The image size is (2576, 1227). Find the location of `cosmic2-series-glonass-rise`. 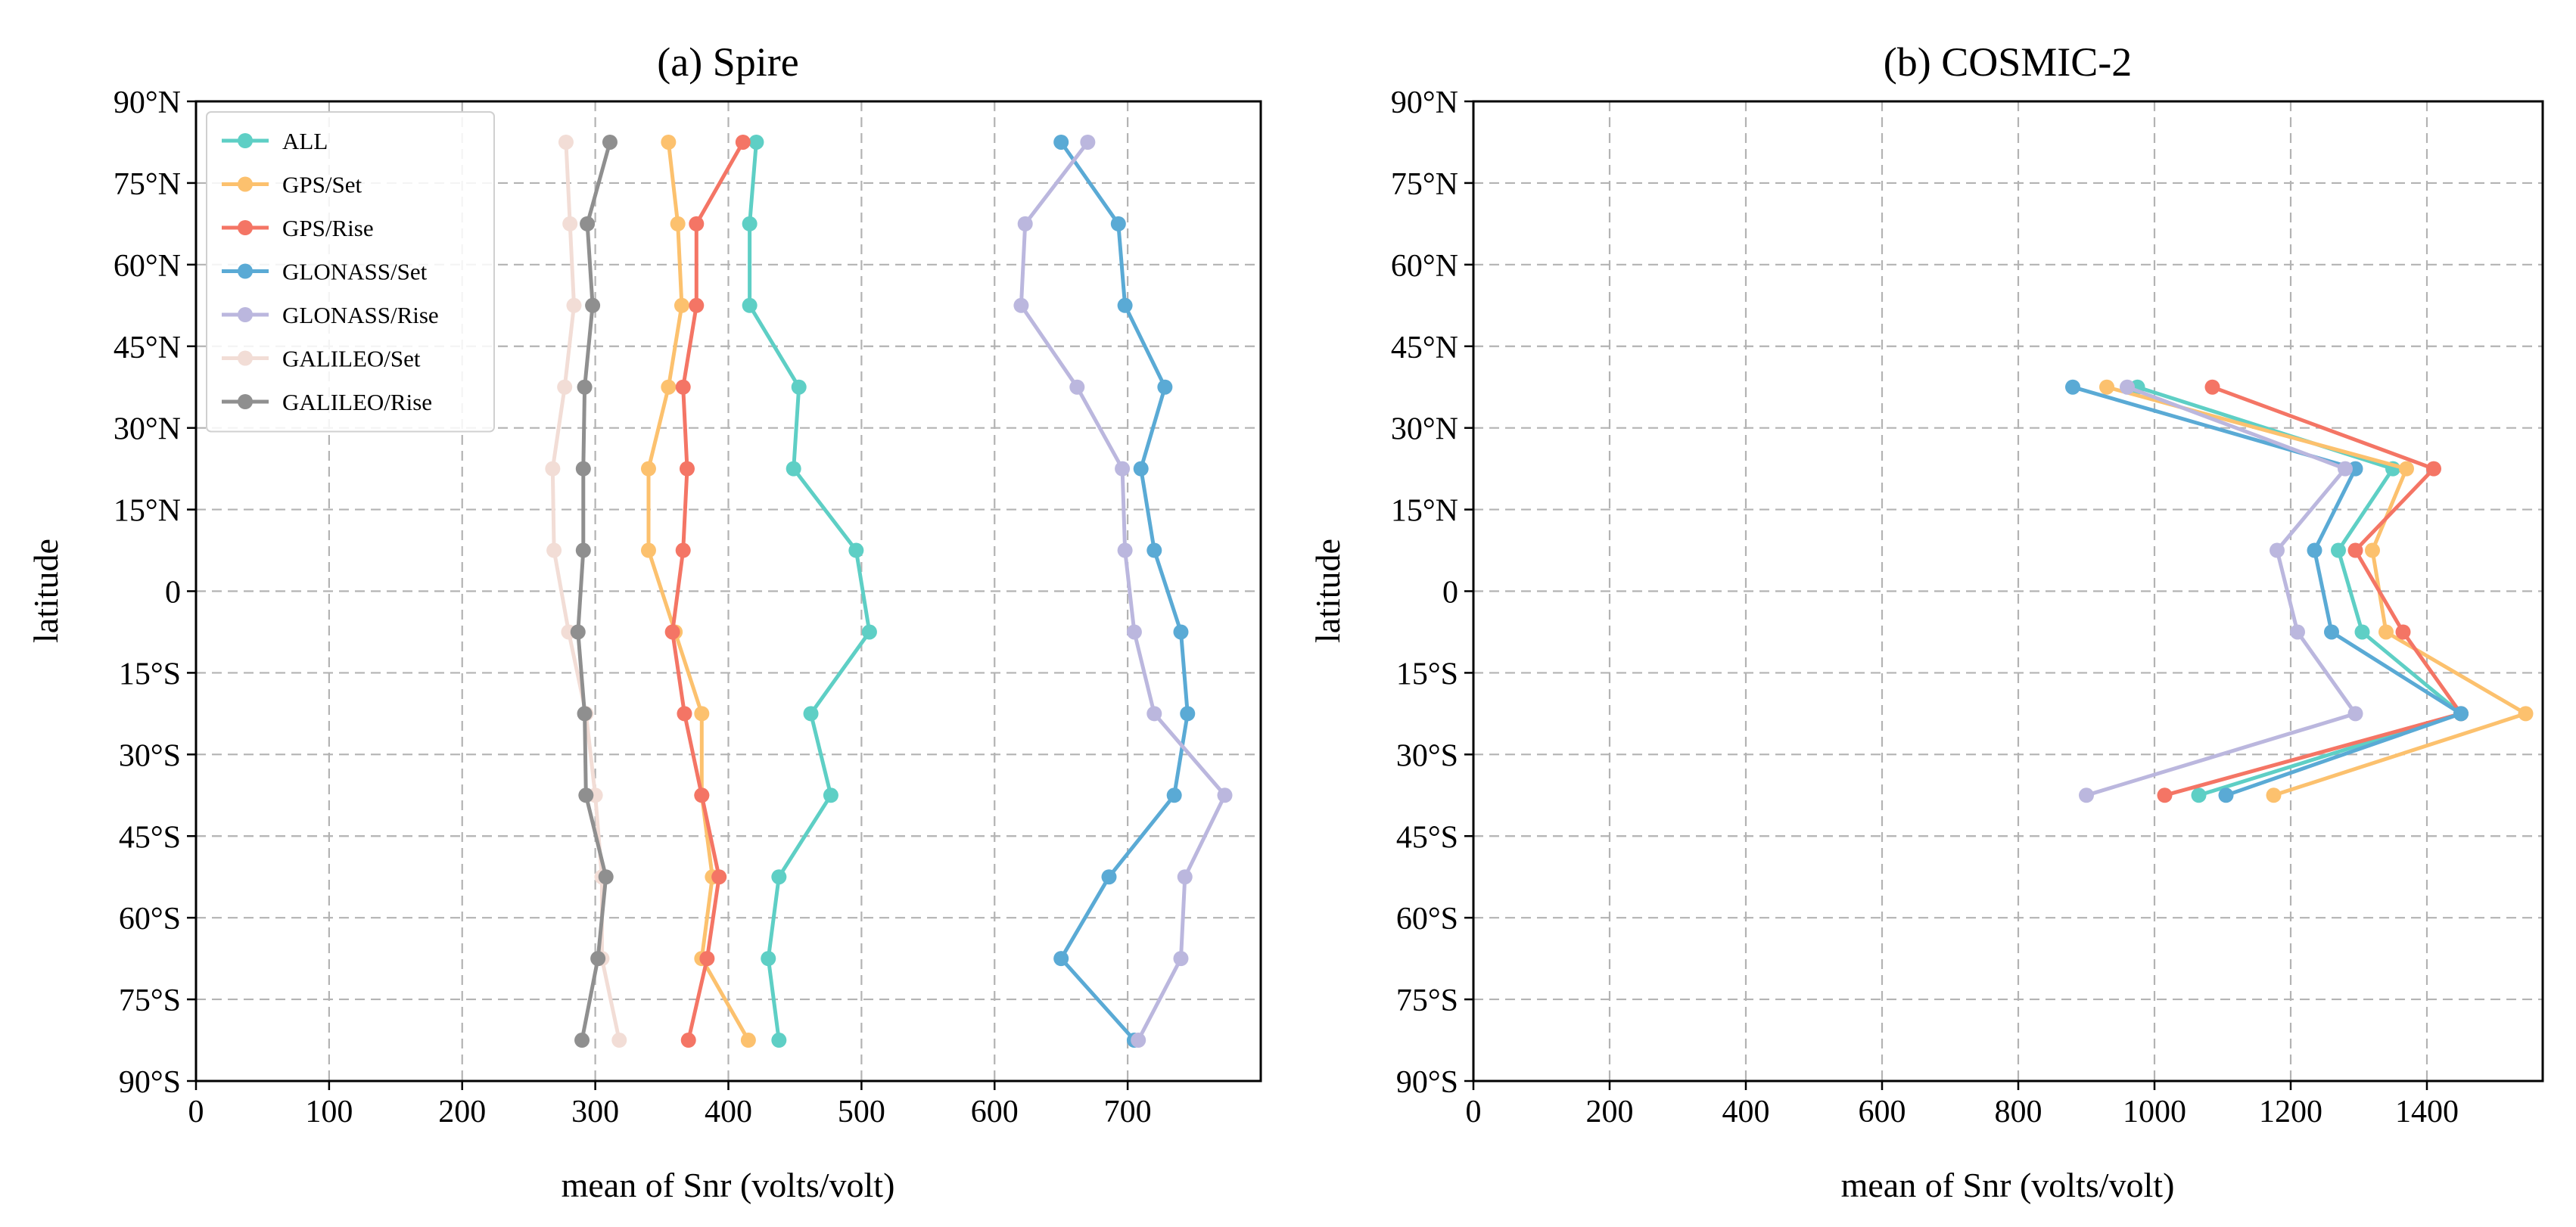

cosmic2-series-glonass-rise is located at coordinates (2221, 591).